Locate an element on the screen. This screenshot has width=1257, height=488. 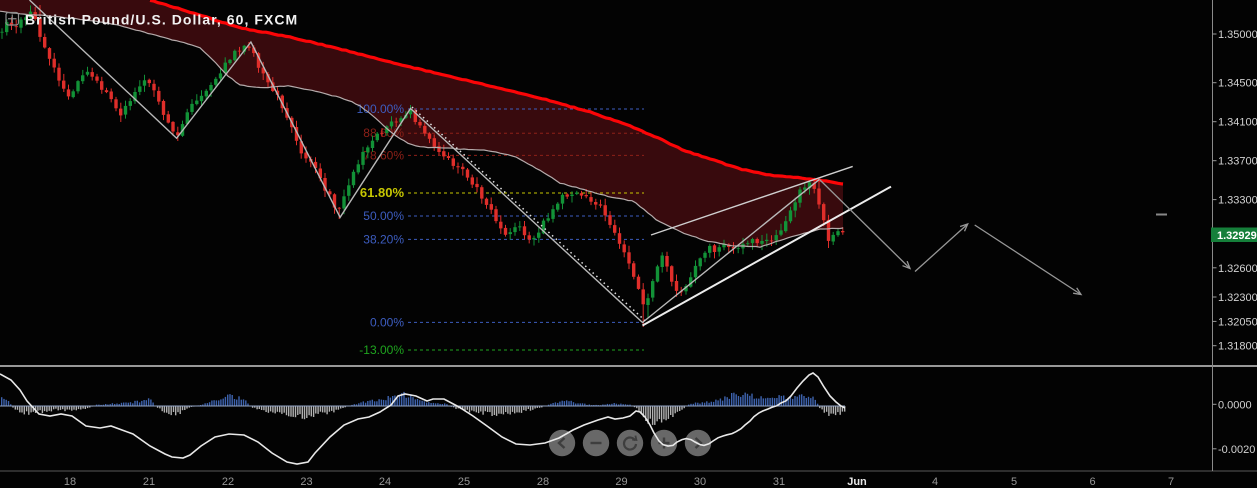
svg-text: 38.20% is located at coordinates (383, 239).